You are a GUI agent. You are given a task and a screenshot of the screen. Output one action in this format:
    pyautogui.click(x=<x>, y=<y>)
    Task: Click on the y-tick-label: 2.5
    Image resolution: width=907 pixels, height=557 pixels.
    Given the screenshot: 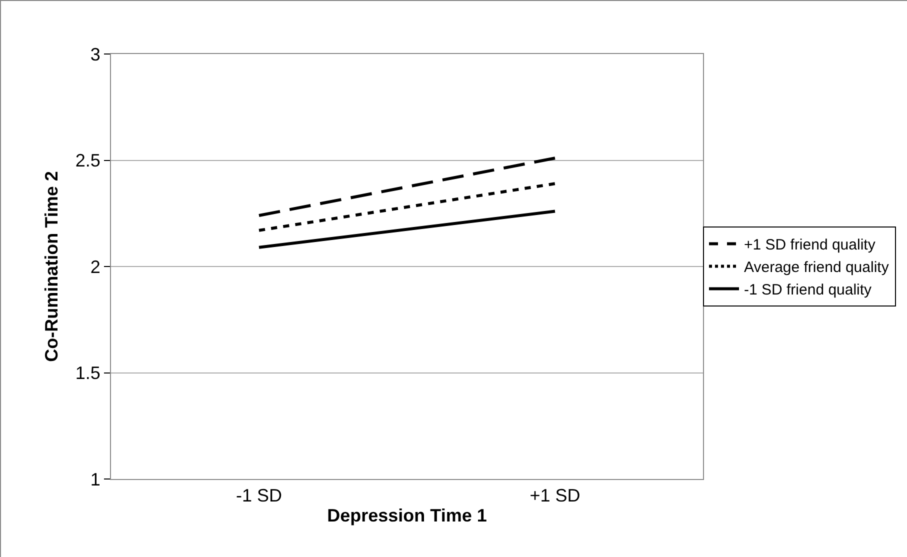 What is the action you would take?
    pyautogui.click(x=87, y=160)
    